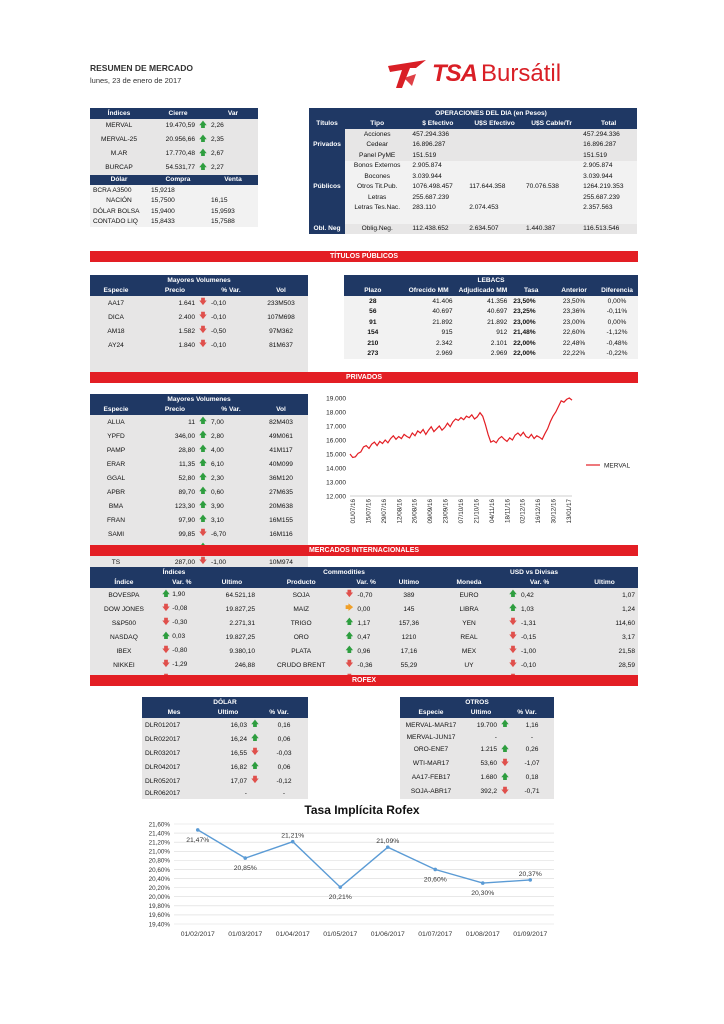 The height and width of the screenshot is (1024, 724). Describe the element at coordinates (186, 345) in the screenshot. I see `row-precio: 1.840` at that location.